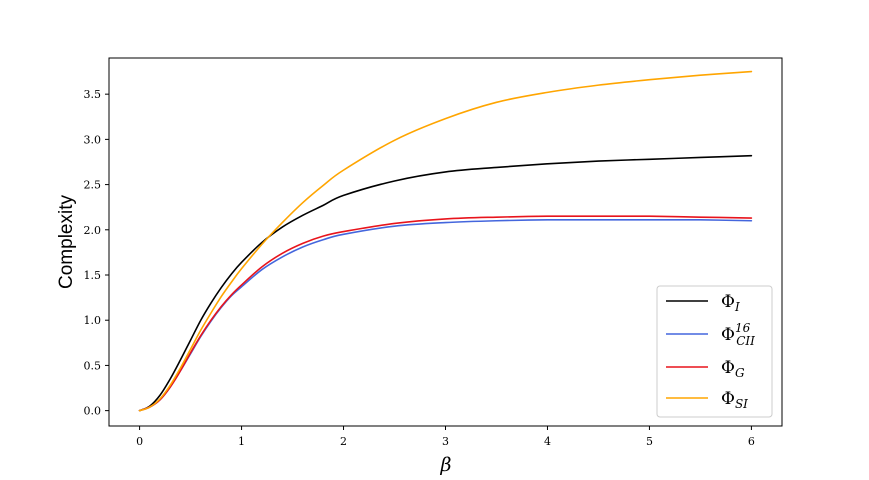 The image size is (869, 480). I want to click on x-tick-label: 0, so click(139, 441).